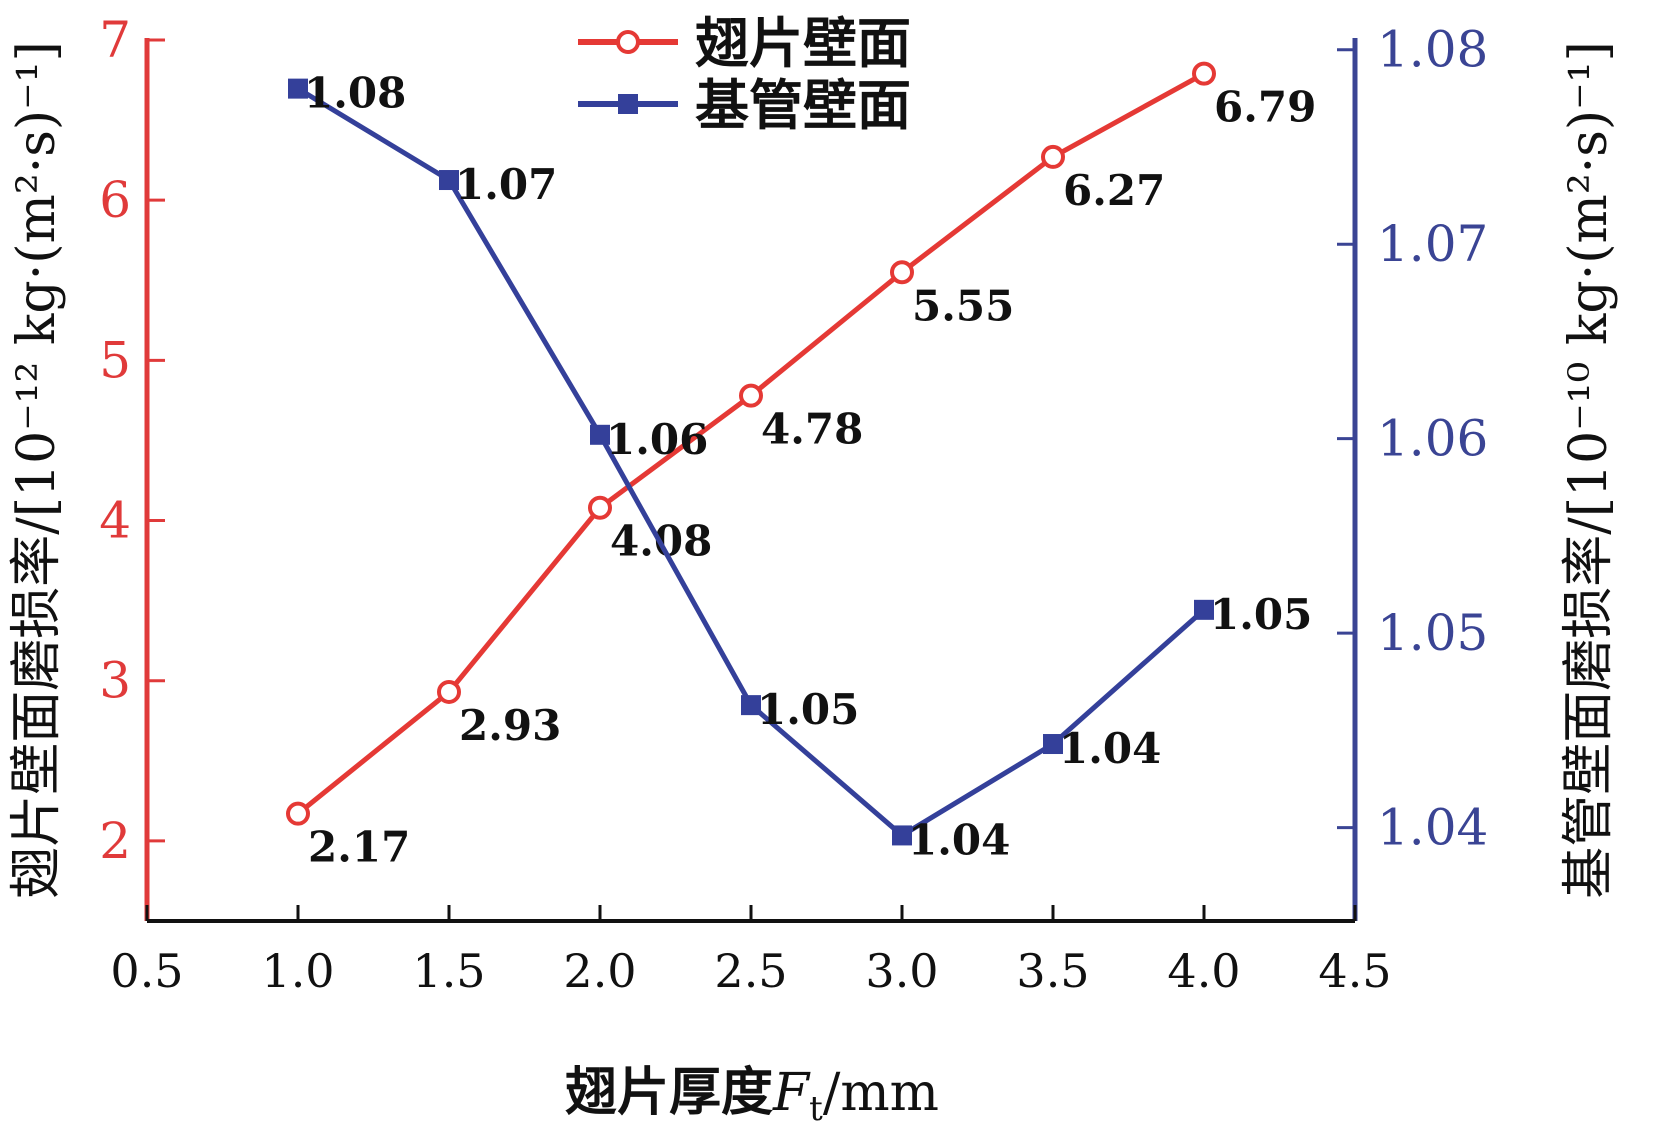  Describe the element at coordinates (297, 971) in the screenshot. I see `x-tick-label: 1.0` at that location.